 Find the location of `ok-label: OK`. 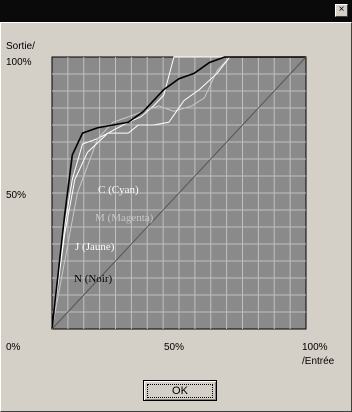

ok-label: OK is located at coordinates (180, 390).